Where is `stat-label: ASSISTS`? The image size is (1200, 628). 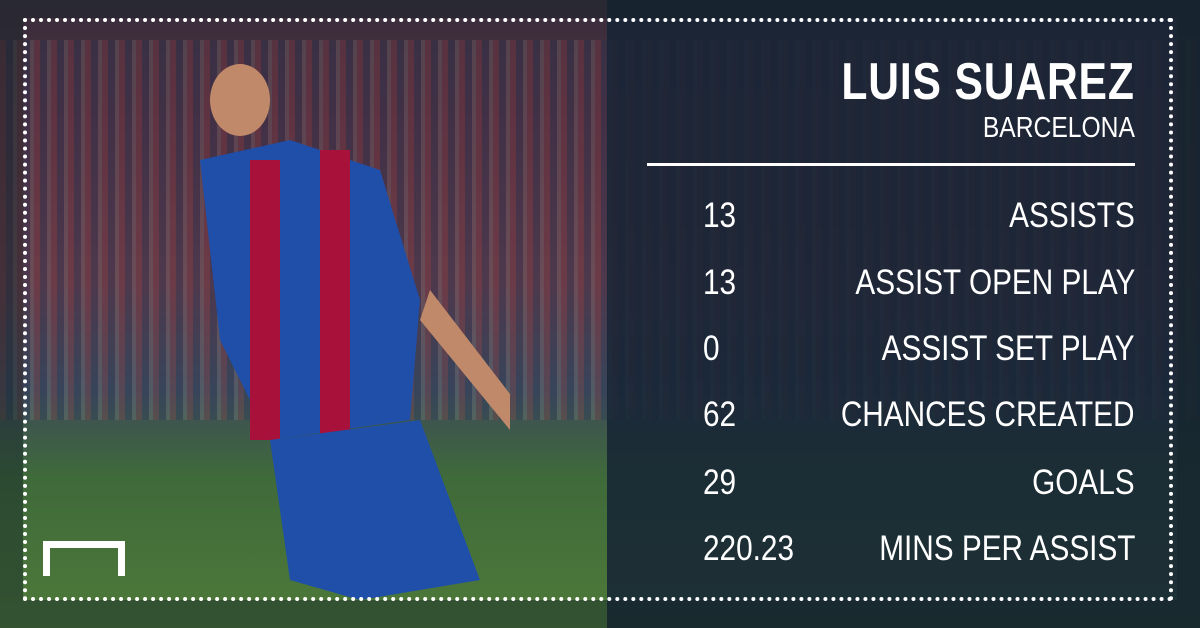 stat-label: ASSISTS is located at coordinates (1072, 215).